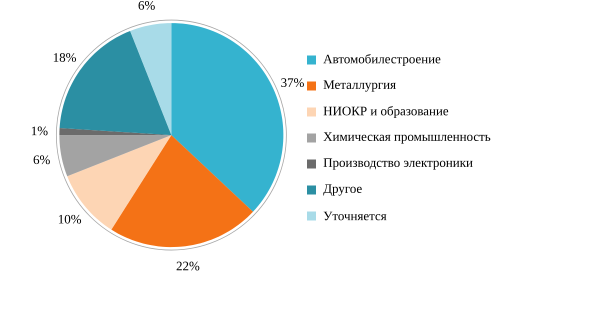  I want to click on legend-label: Уточняется, so click(355, 216).